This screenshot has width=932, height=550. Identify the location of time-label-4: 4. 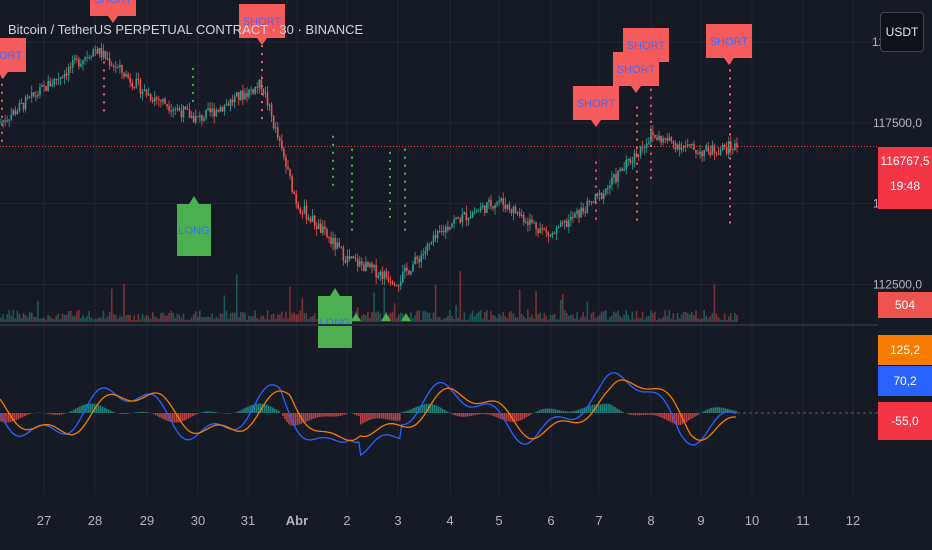
(449, 520).